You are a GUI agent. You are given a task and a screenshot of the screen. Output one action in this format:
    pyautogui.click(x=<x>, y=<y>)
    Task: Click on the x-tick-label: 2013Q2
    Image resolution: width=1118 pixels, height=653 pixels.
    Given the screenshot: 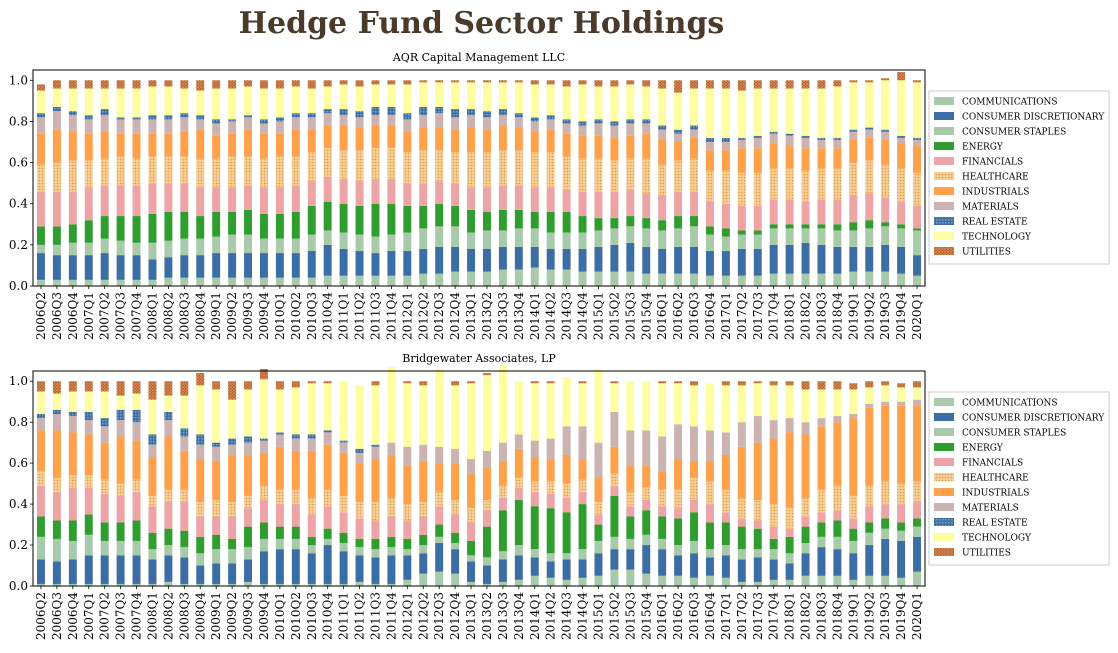 What is the action you would take?
    pyautogui.click(x=487, y=316)
    